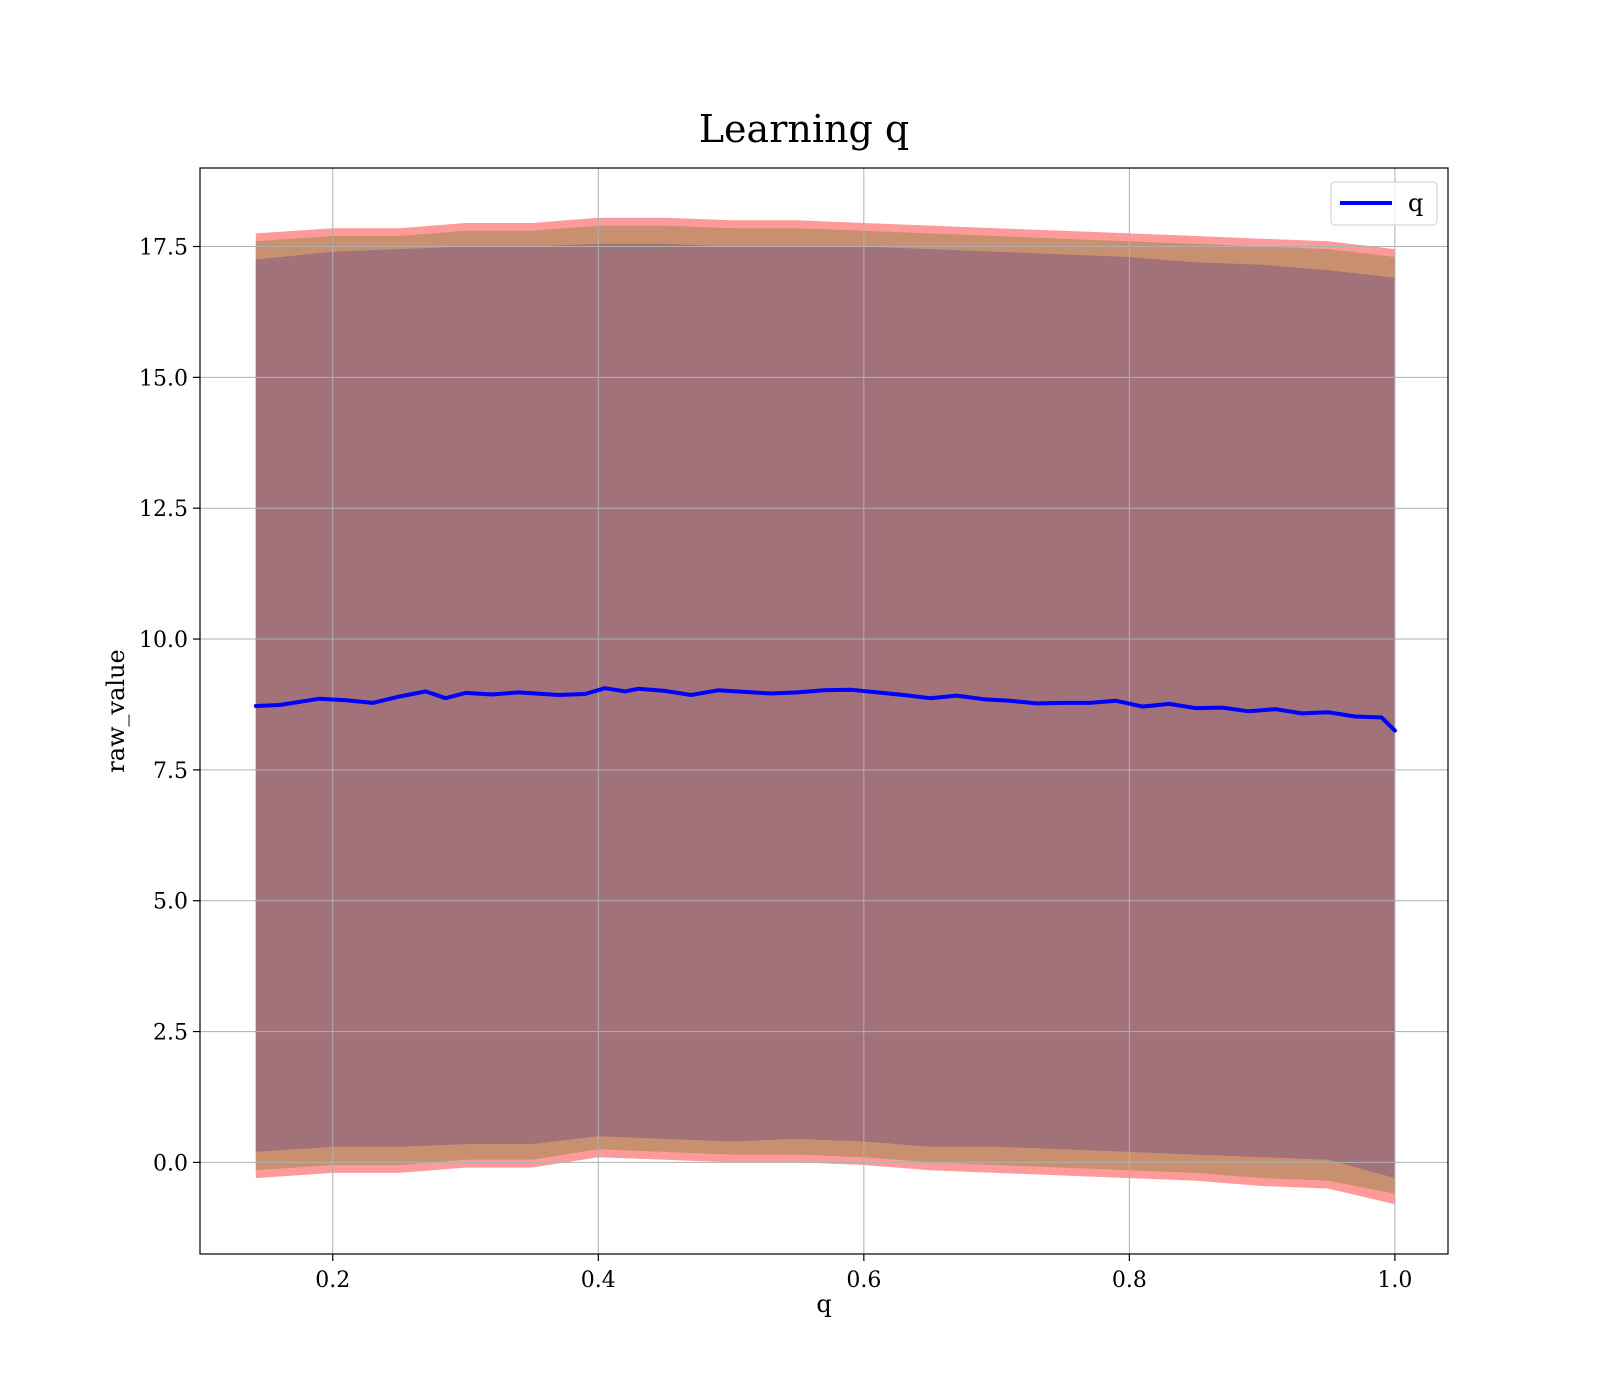 The height and width of the screenshot is (1400, 1600). I want to click on y-tick-label-0: 0.0, so click(170, 1163).